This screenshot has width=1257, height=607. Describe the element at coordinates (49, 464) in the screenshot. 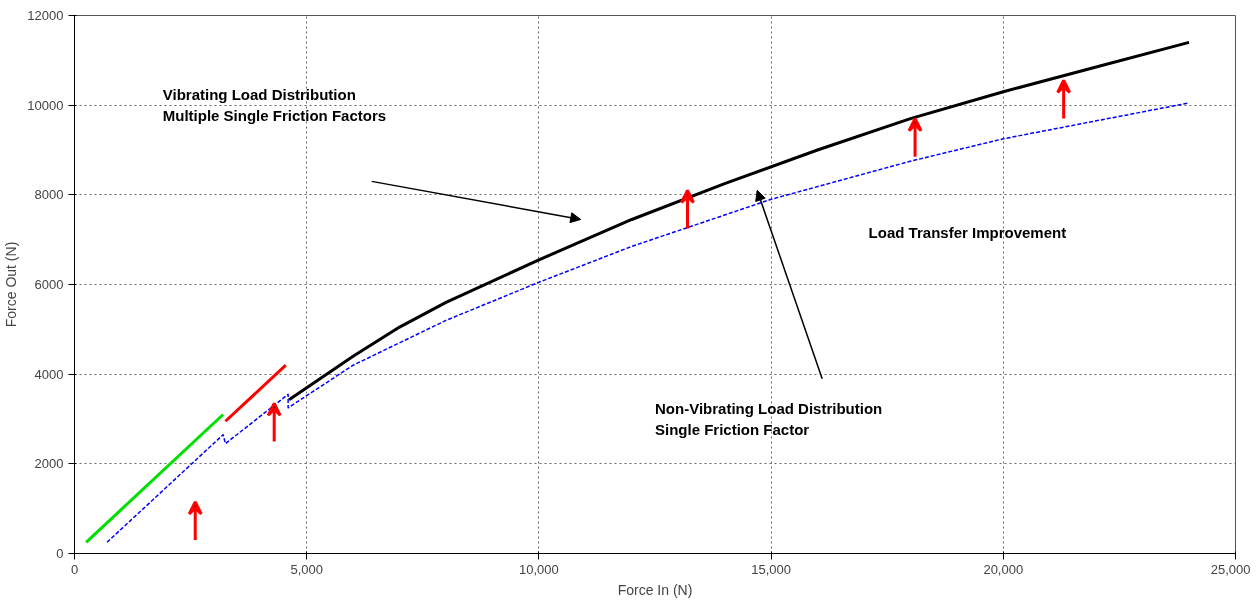

I see `y-tick-label: 2000` at that location.